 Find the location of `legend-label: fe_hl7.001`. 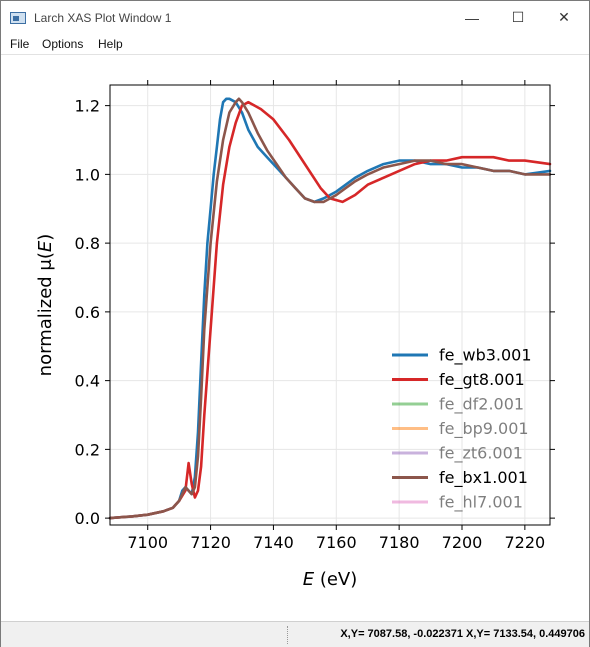

legend-label: fe_hl7.001 is located at coordinates (481, 503).